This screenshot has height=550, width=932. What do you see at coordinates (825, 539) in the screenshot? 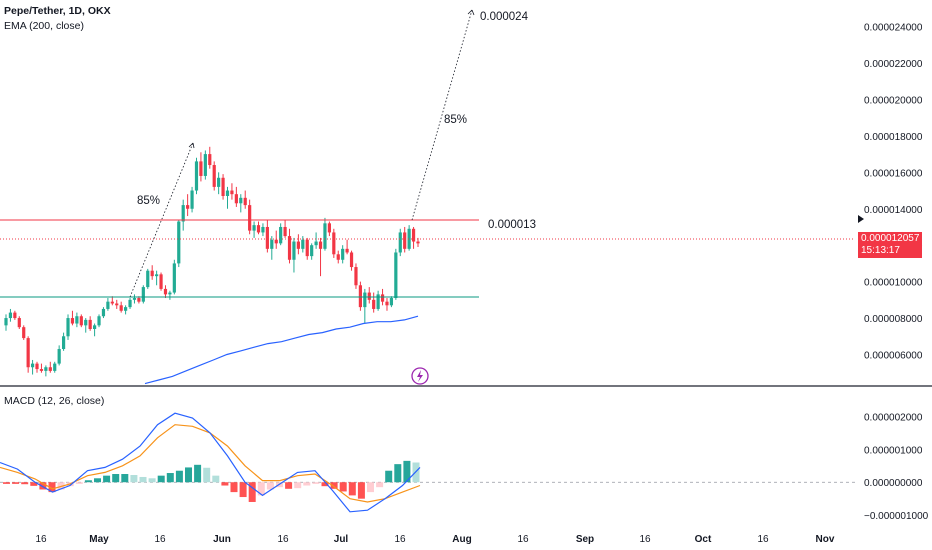
I see `x-tick-label: Nov` at bounding box center [825, 539].